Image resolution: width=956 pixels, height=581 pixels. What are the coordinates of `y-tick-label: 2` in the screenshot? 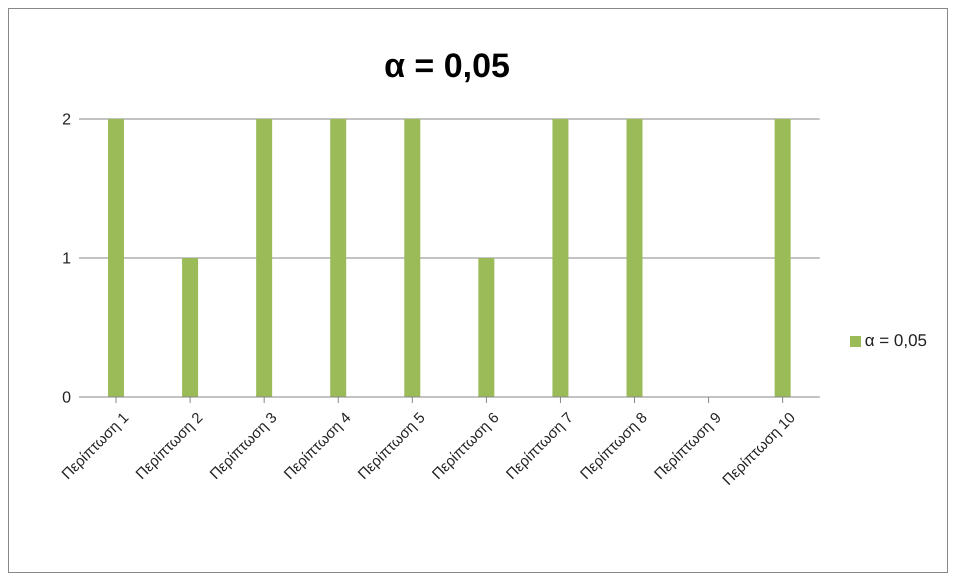 It's located at (67, 120).